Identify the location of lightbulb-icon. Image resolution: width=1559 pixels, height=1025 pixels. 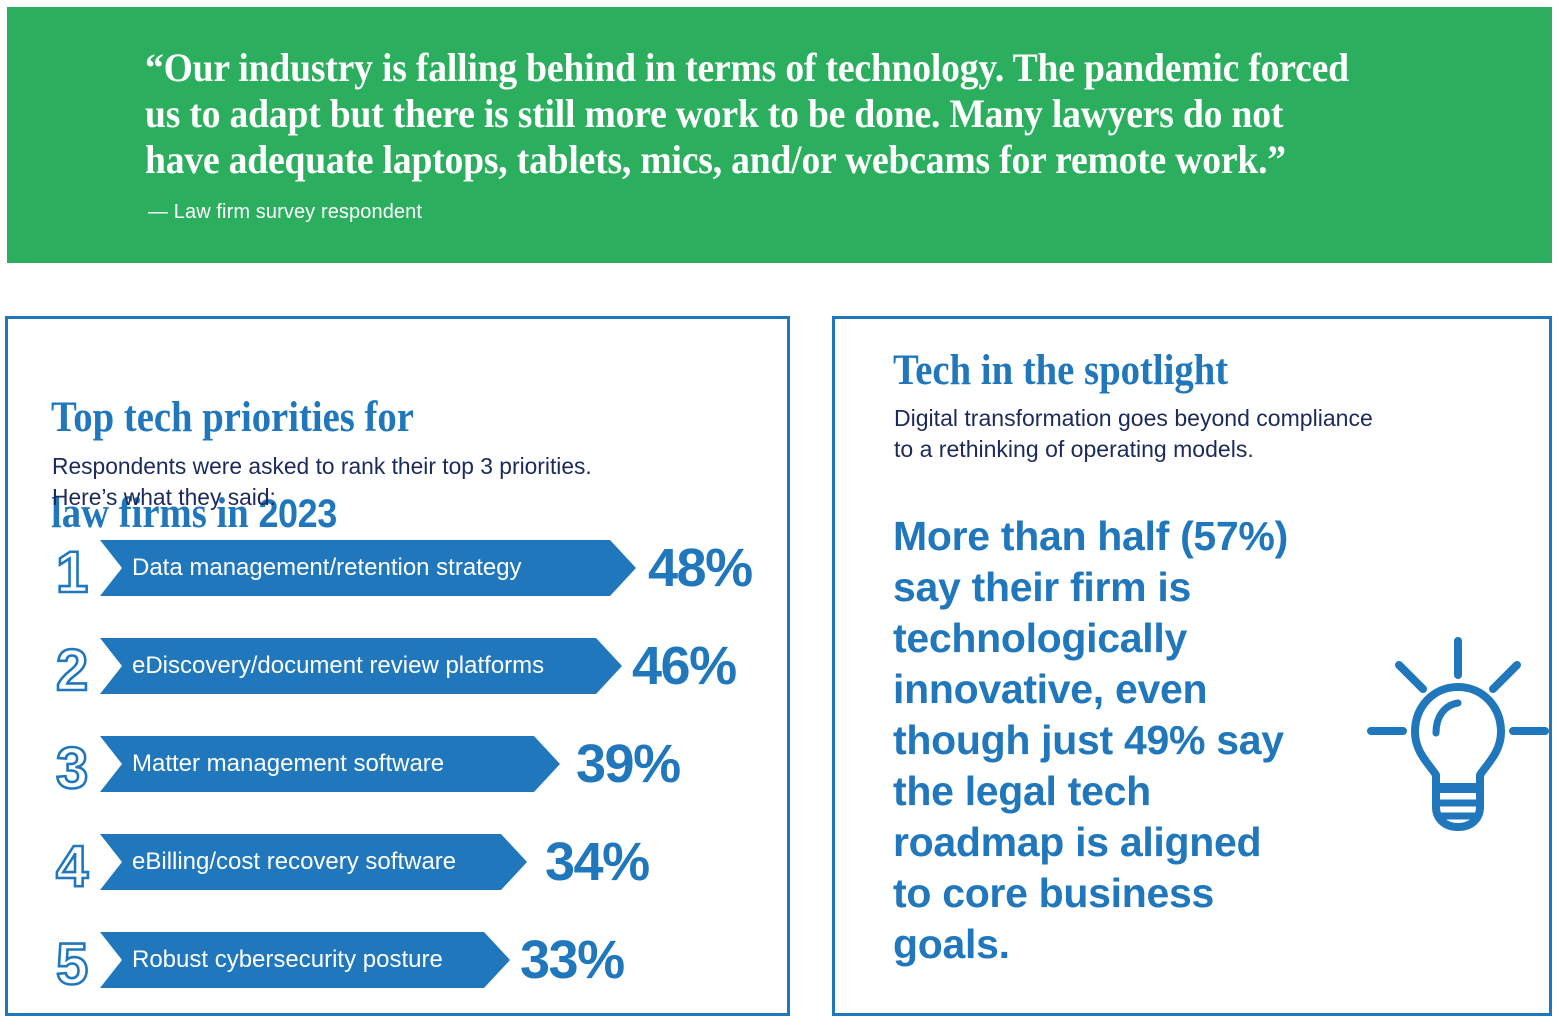
(1458, 731).